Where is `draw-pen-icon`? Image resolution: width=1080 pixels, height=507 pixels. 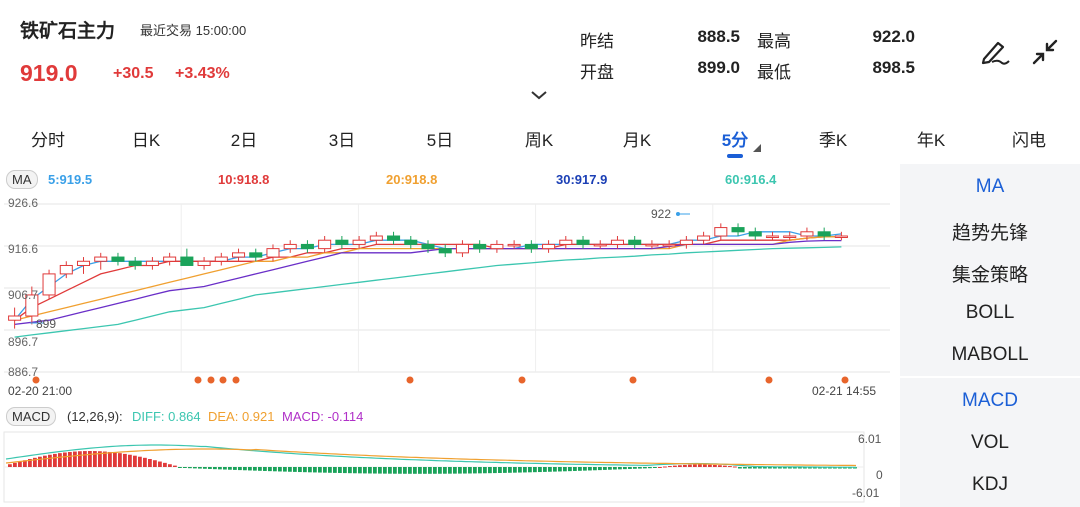 draw-pen-icon is located at coordinates (995, 52).